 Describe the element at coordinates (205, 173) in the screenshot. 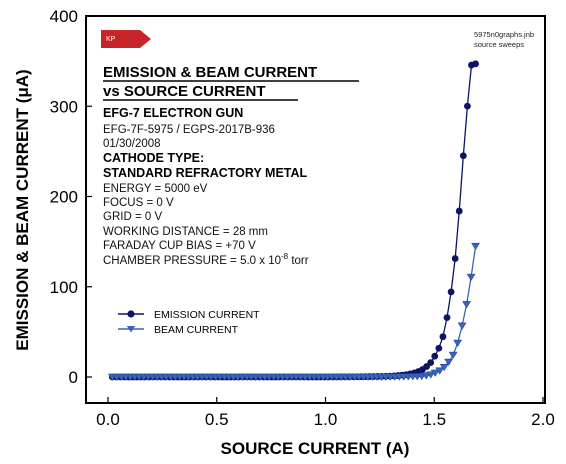

I see `cathode-value: STANDARD REFRACTORY METAL` at that location.